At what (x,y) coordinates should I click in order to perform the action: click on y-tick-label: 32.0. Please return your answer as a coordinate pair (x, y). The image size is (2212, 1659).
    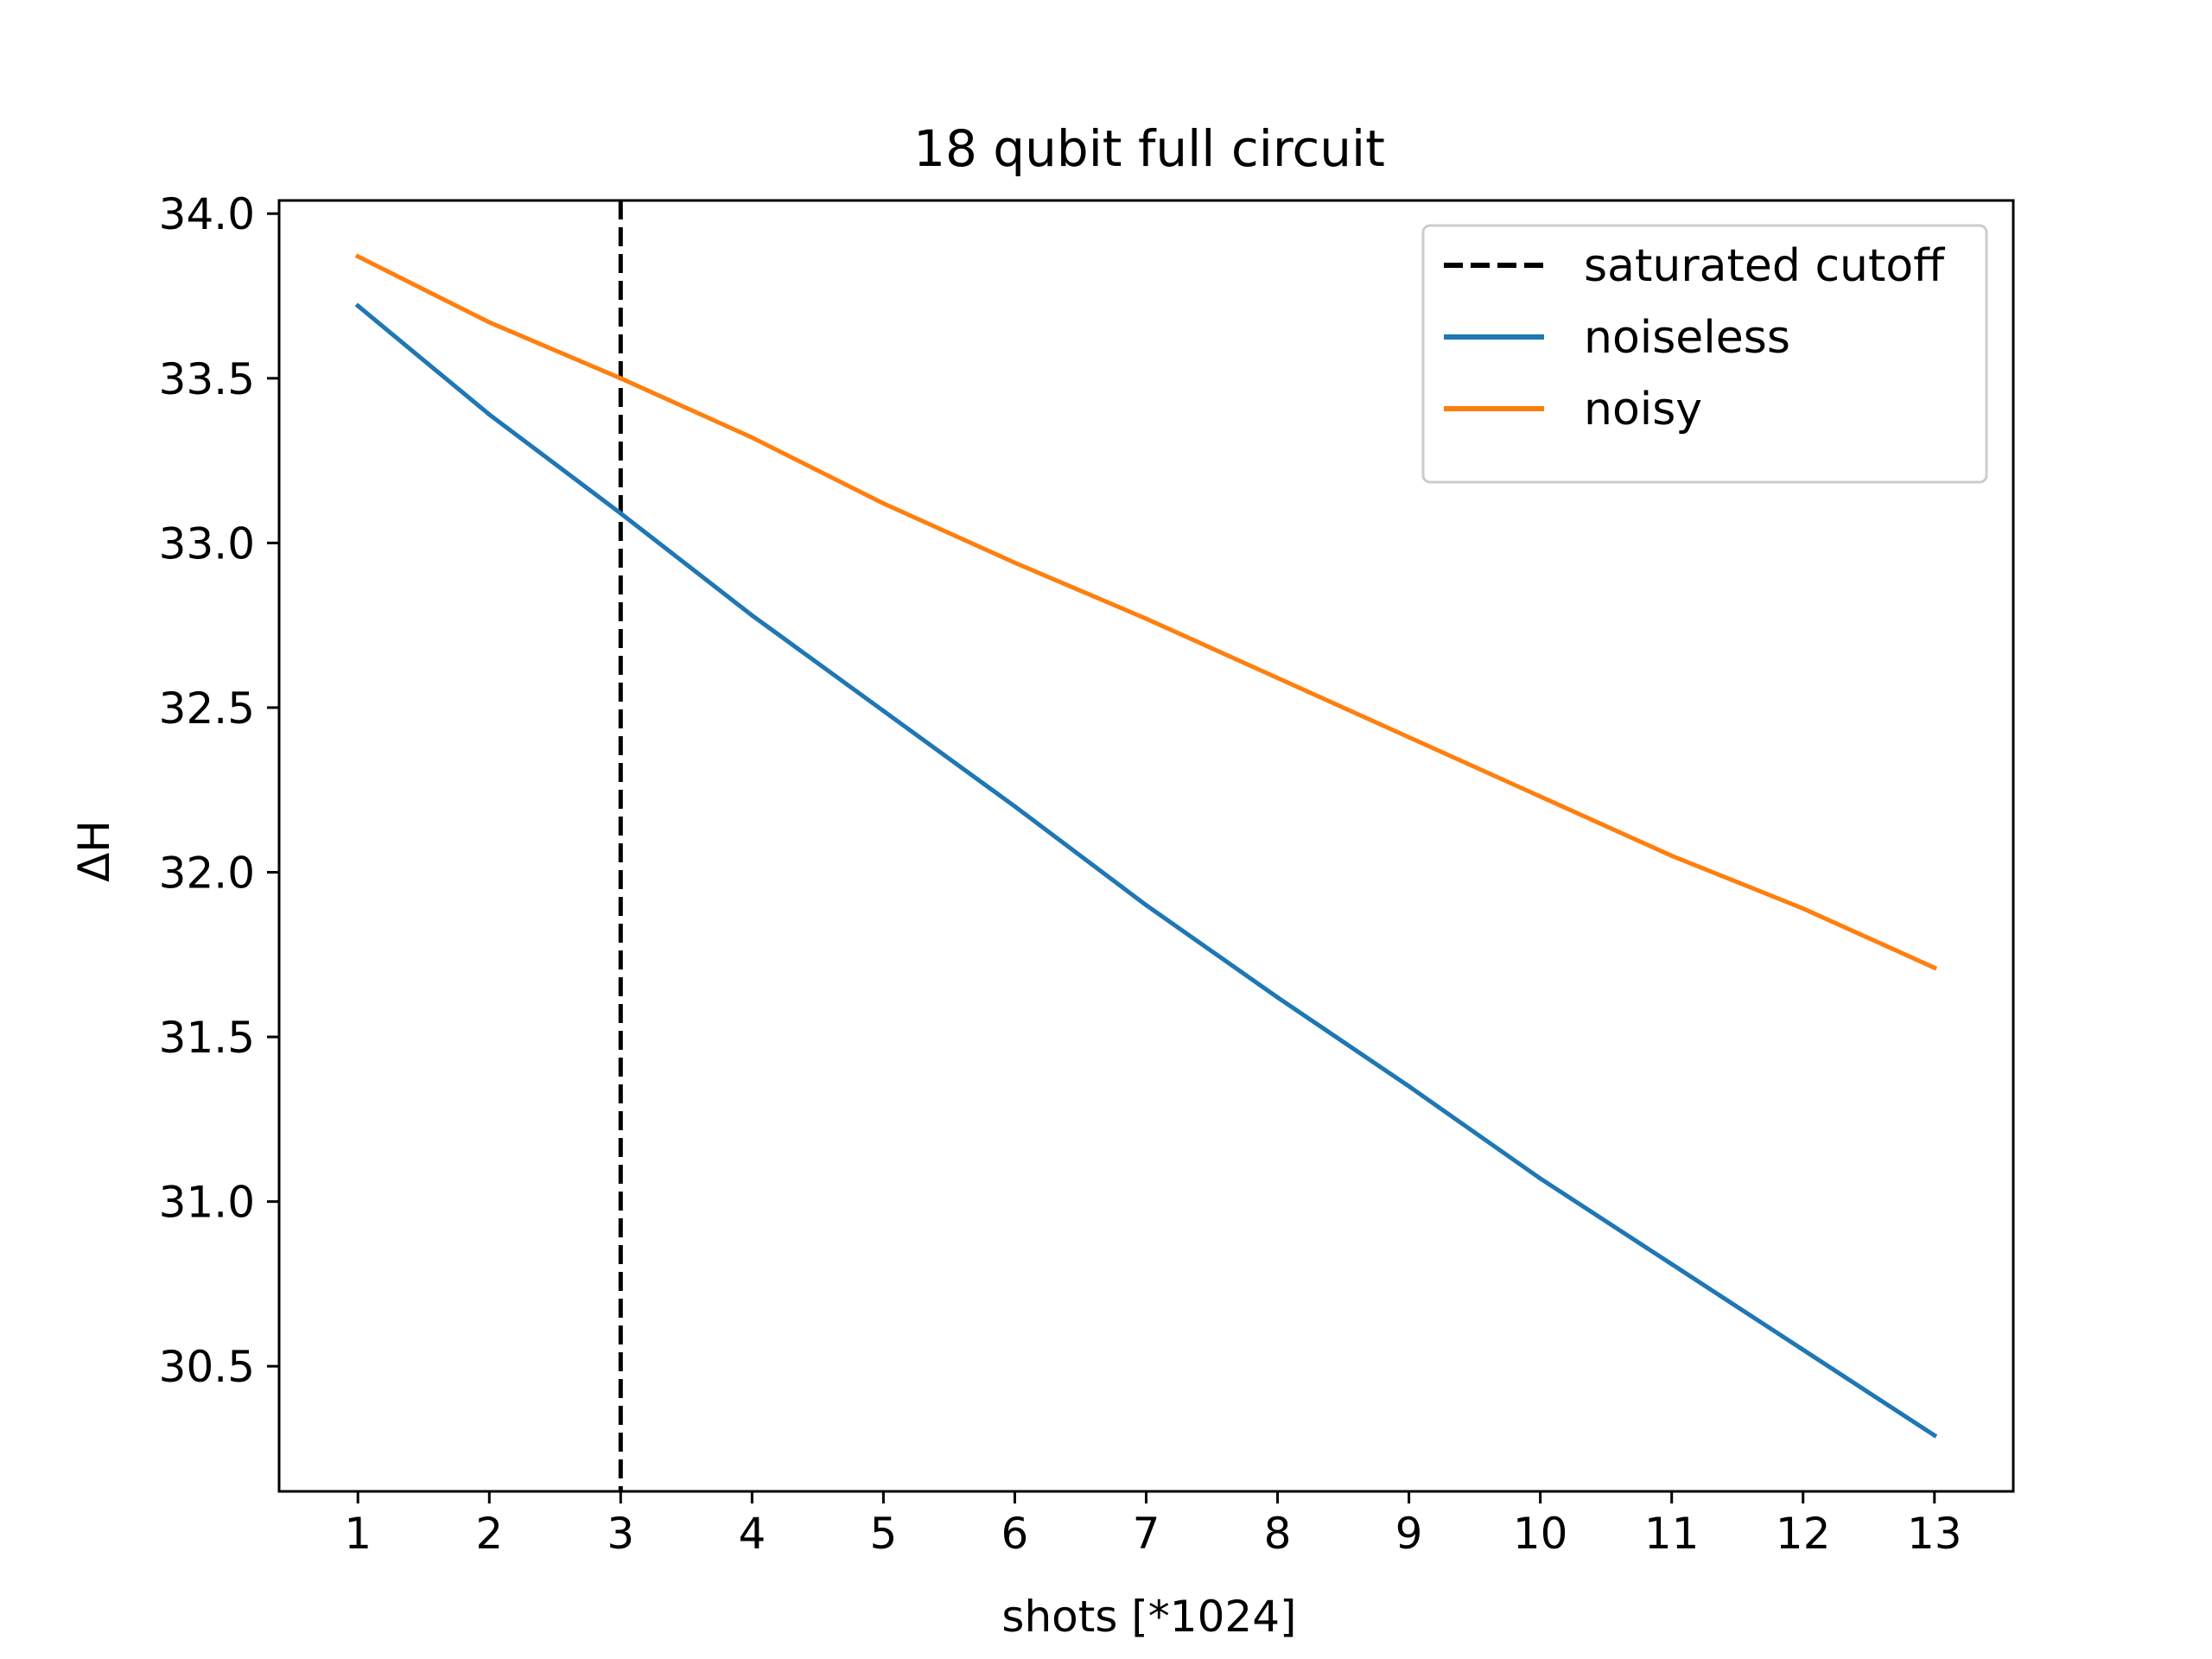
    Looking at the image, I should click on (207, 873).